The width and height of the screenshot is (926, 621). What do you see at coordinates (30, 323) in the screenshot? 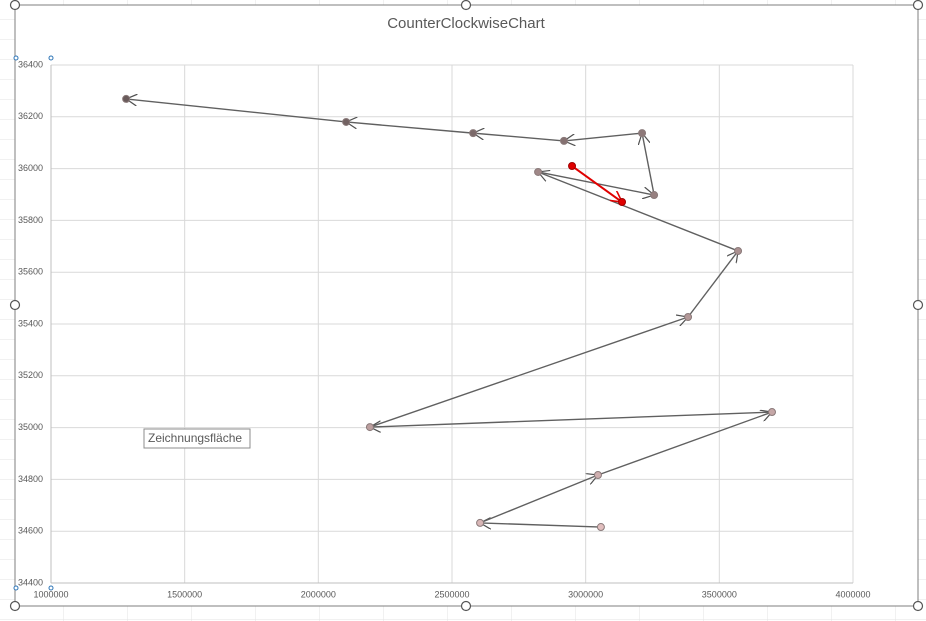
I see `y-tick-label: 35400` at bounding box center [30, 323].